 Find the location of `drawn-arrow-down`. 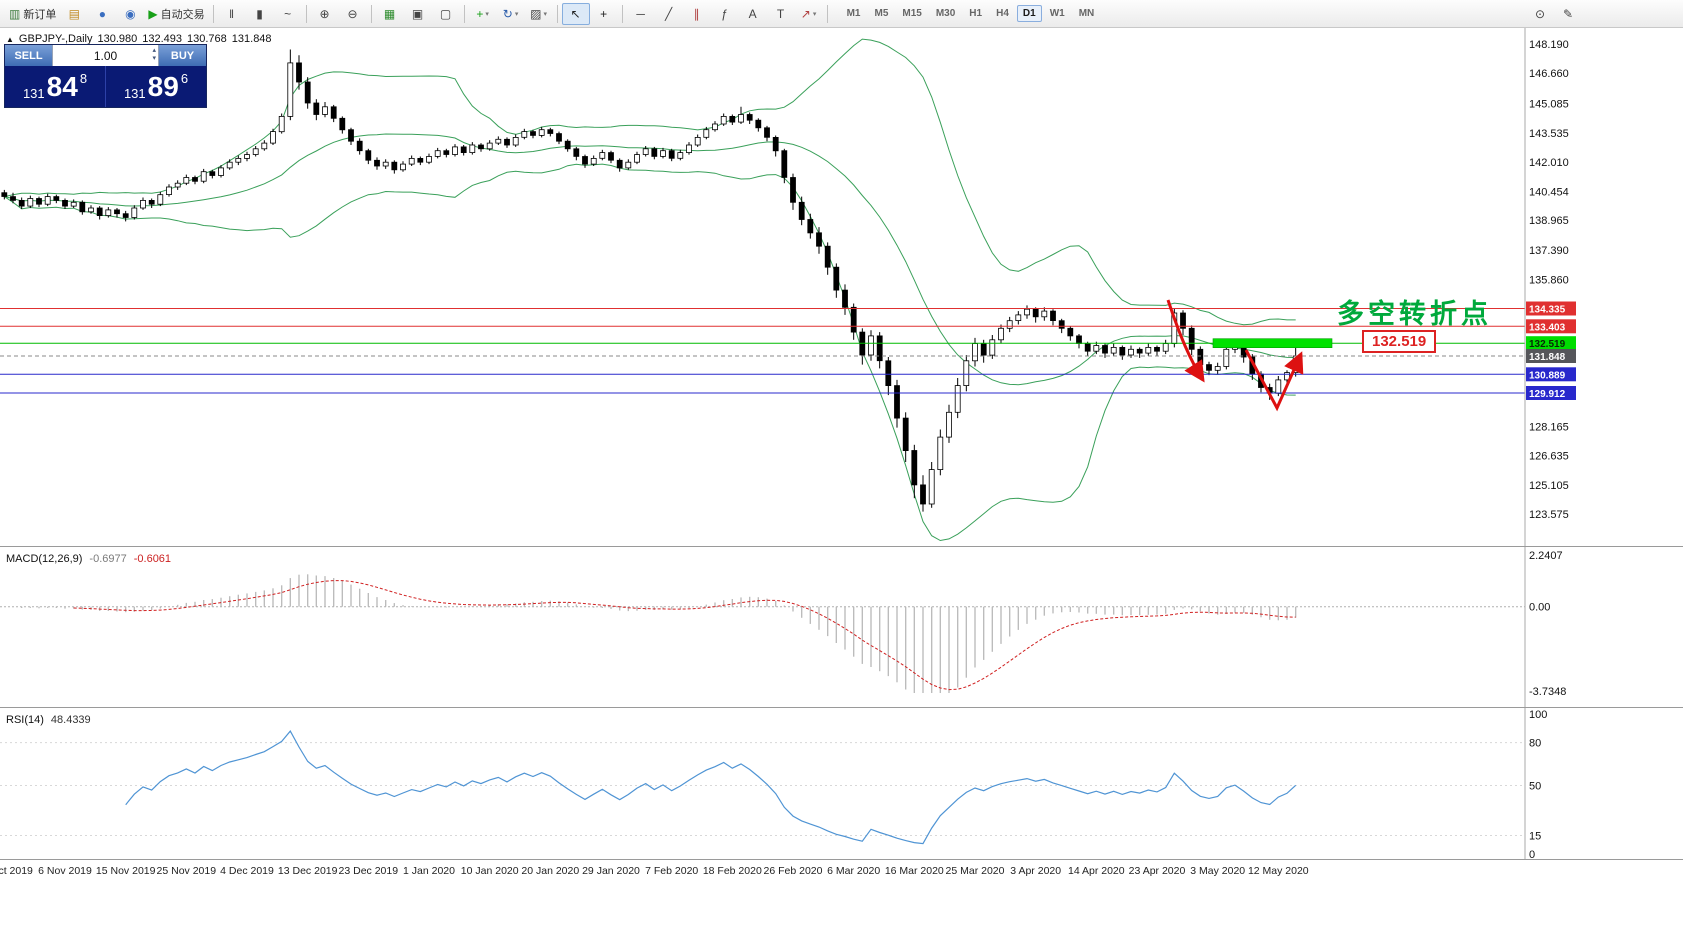

drawn-arrow-down is located at coordinates (1185, 341).